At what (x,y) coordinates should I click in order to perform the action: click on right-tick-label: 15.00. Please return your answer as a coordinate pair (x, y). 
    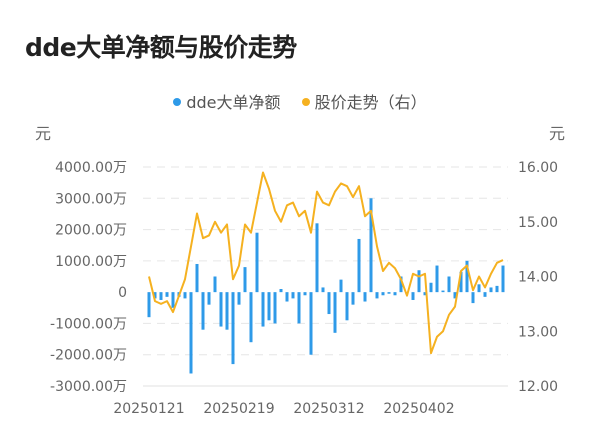
    Looking at the image, I should click on (538, 223).